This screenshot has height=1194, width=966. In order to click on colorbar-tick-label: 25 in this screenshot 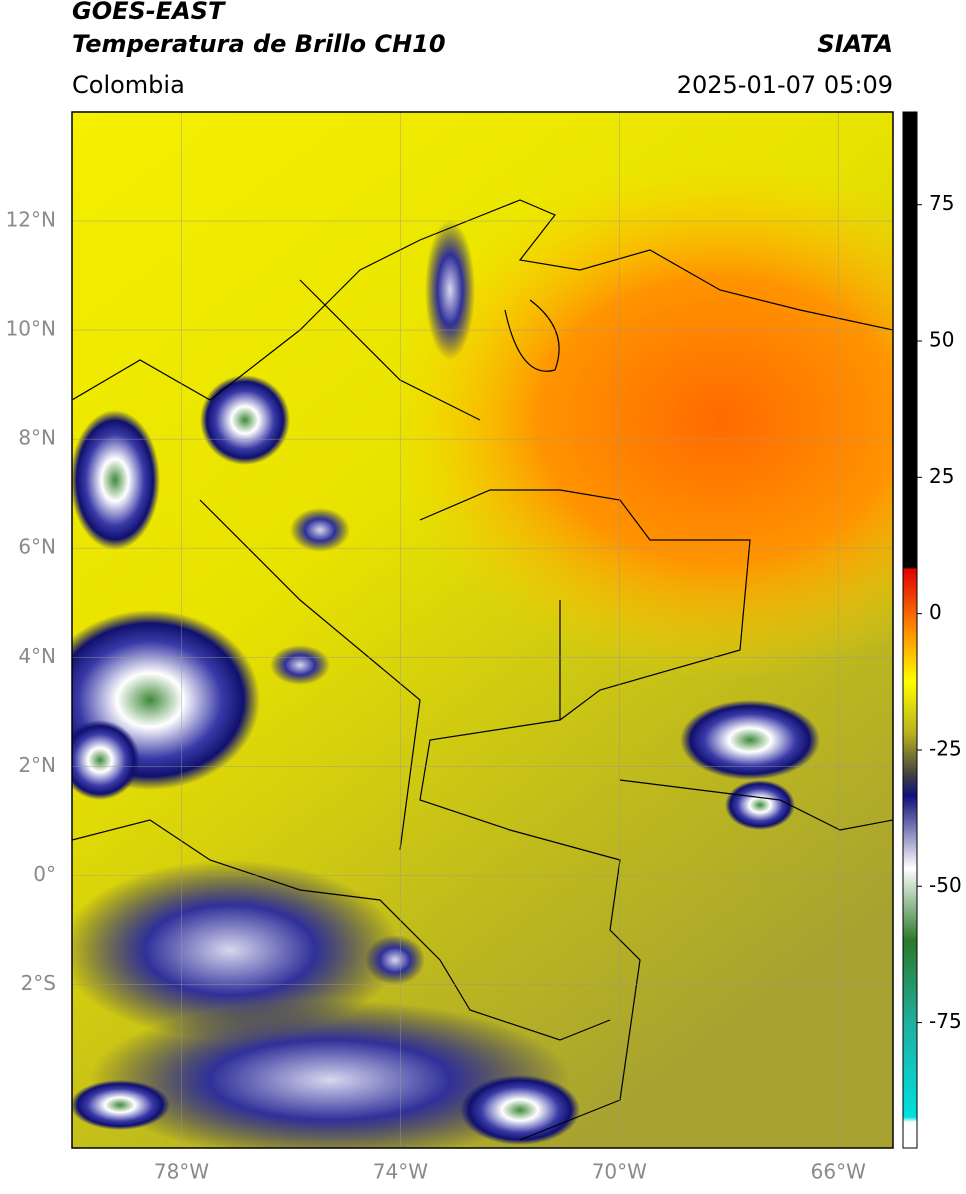, I will do `click(941, 476)`.